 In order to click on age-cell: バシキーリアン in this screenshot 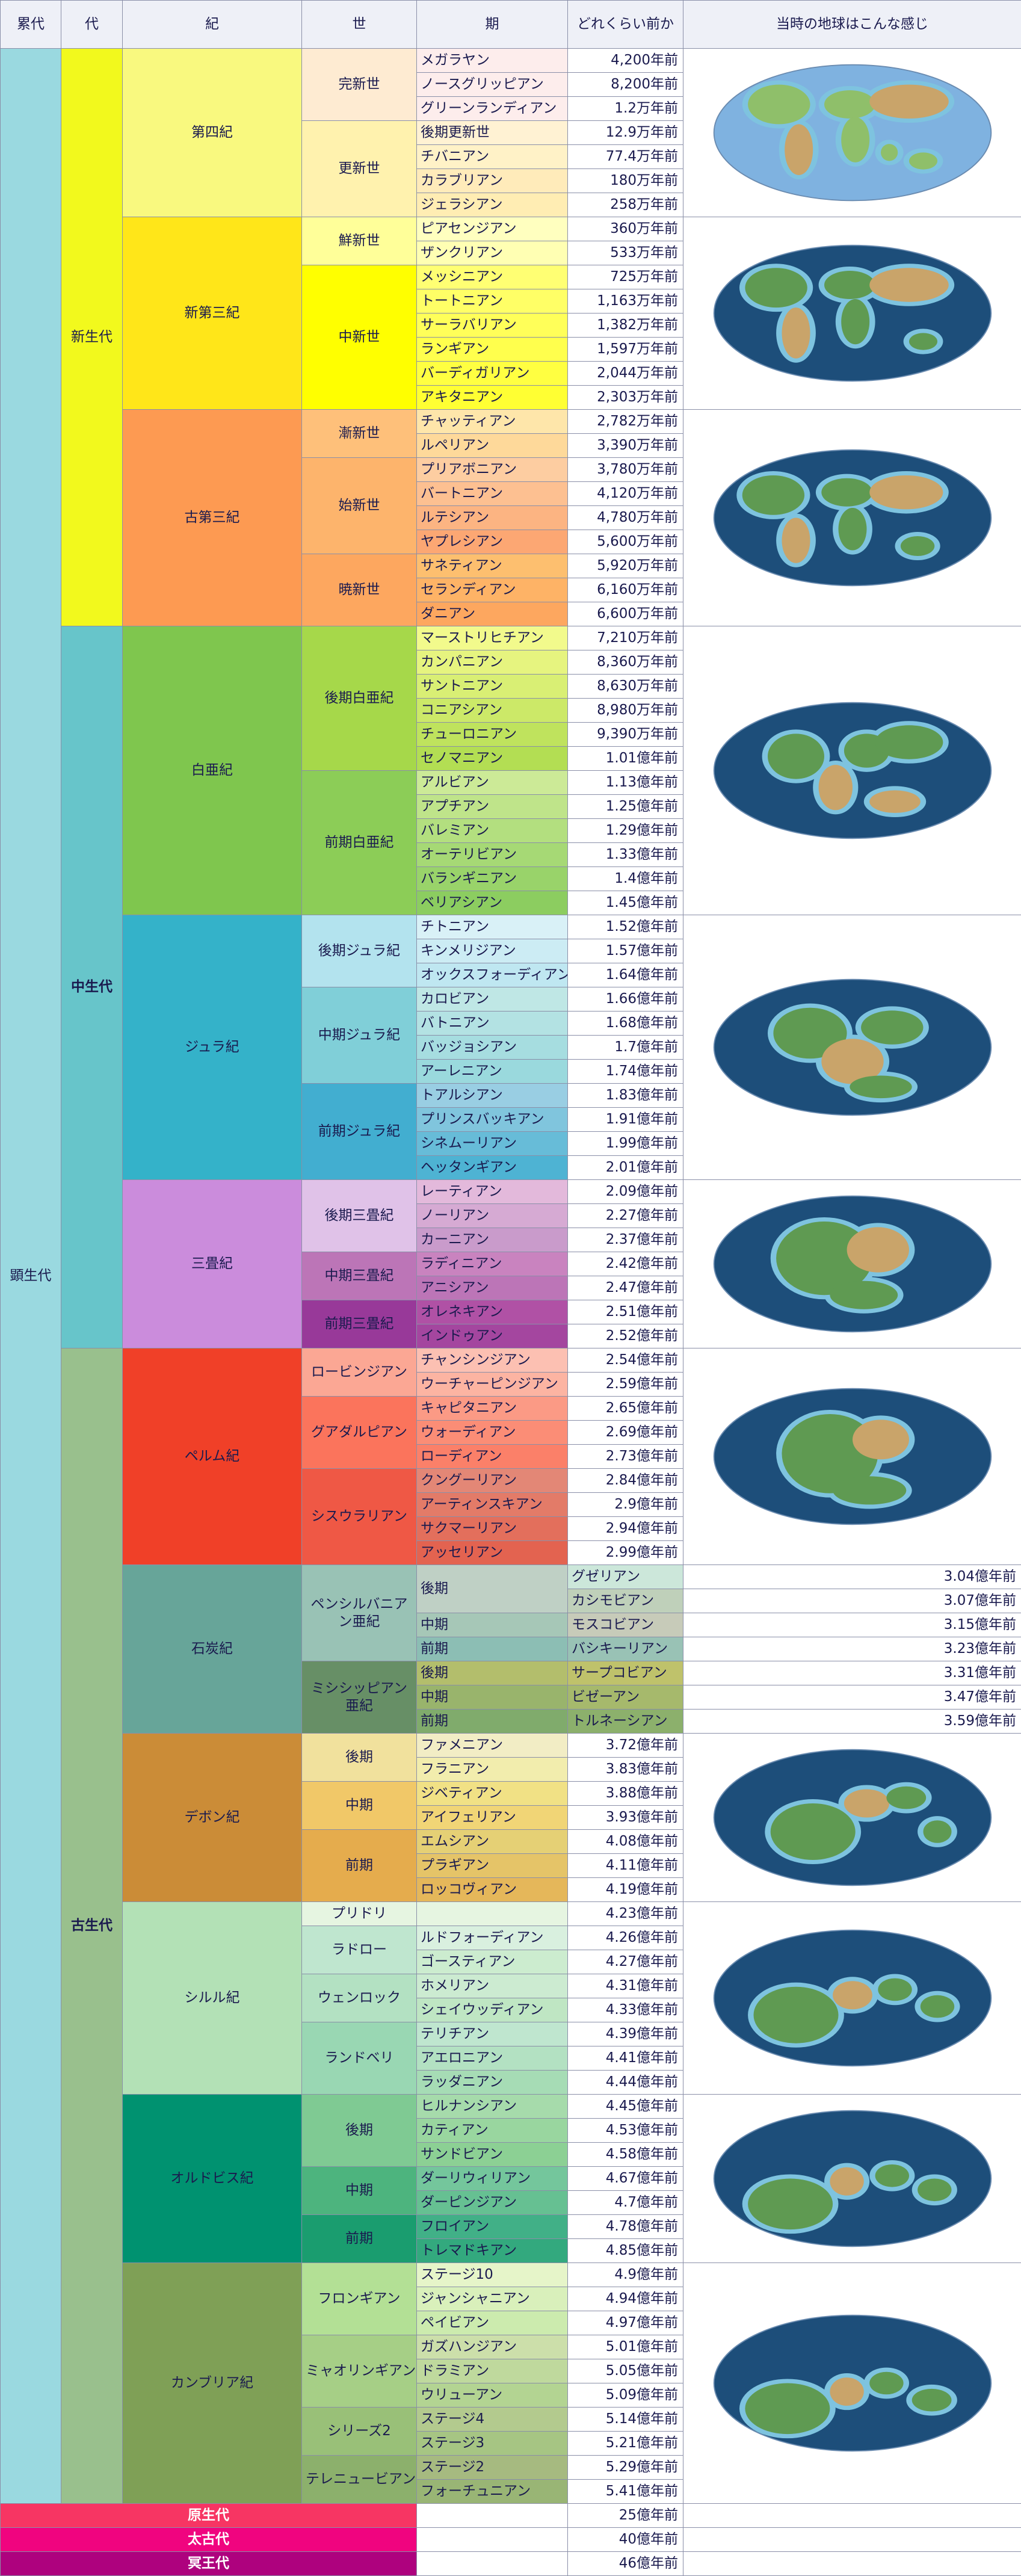, I will do `click(626, 1649)`.